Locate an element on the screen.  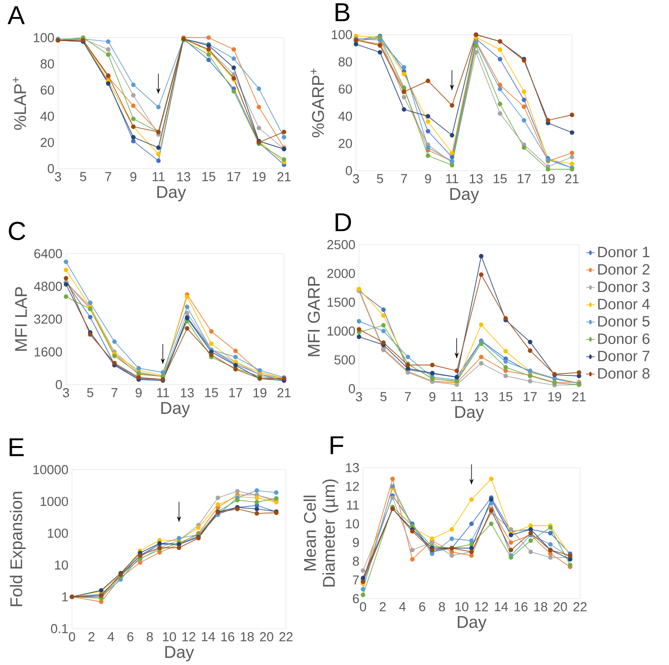
y-tick-label: 1500 is located at coordinates (341, 302).